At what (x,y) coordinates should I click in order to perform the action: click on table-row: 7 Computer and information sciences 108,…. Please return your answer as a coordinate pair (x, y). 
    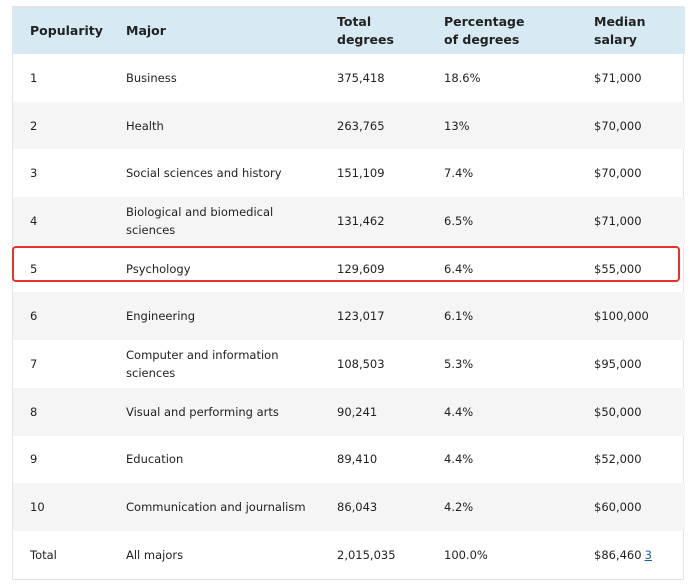
    Looking at the image, I should click on (349, 364).